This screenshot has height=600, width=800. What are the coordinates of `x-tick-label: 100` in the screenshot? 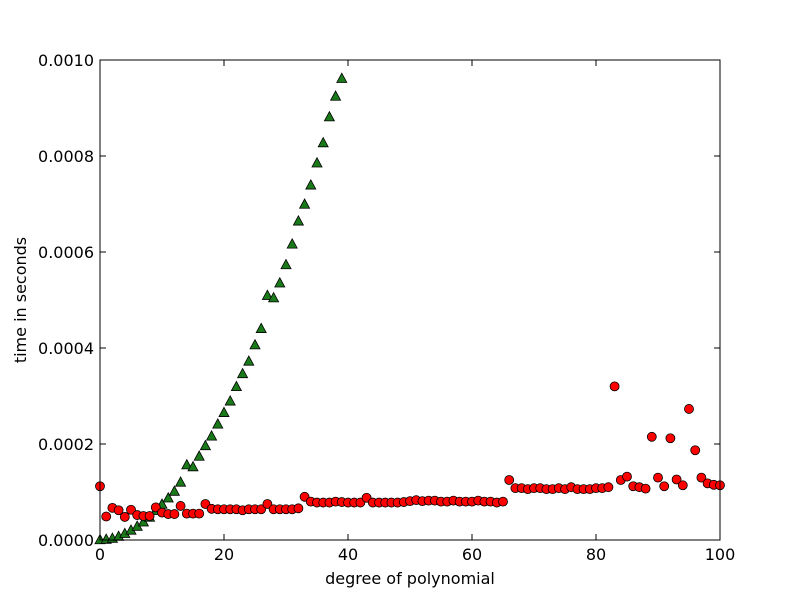 It's located at (720, 554).